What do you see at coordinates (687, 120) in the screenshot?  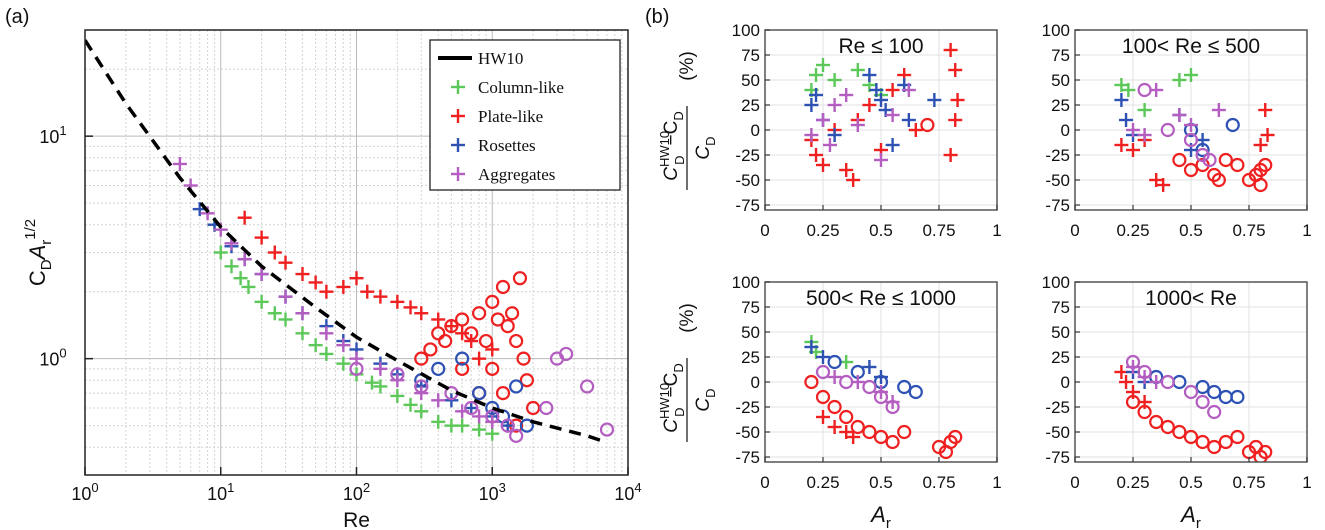 I see `subplot-y-label: CHW10D−CD CD (%)` at bounding box center [687, 120].